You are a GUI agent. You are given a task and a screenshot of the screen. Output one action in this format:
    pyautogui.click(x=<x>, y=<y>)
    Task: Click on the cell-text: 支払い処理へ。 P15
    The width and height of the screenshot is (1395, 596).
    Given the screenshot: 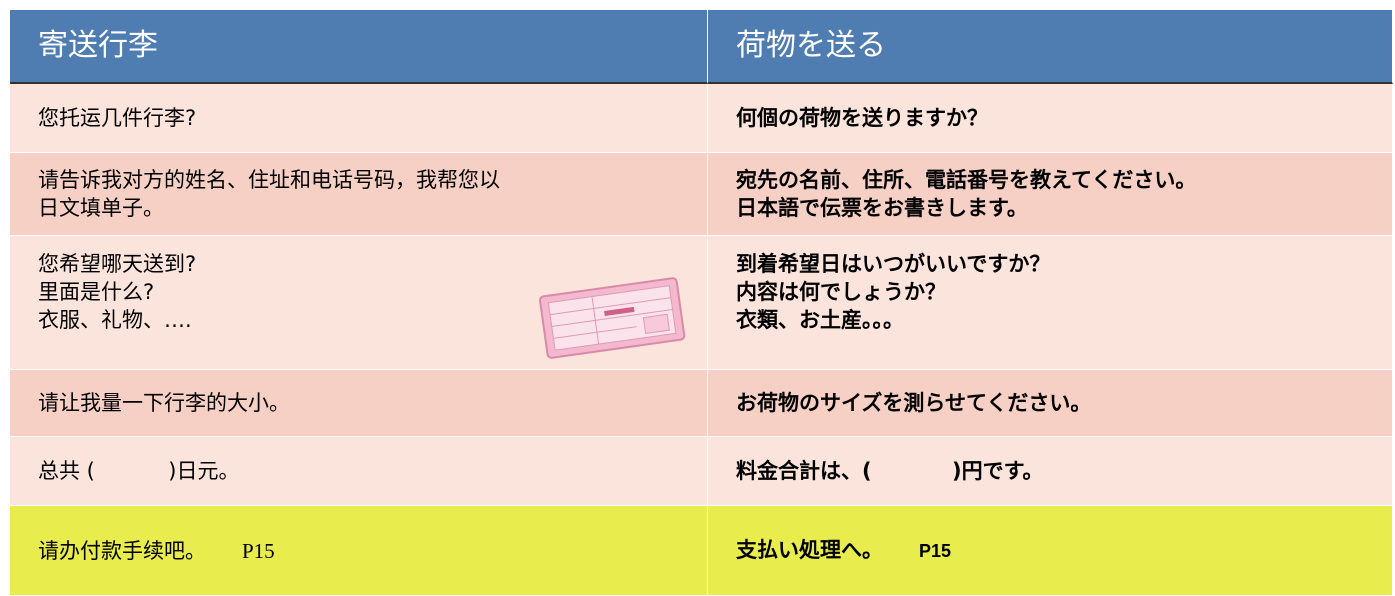 What is the action you would take?
    pyautogui.click(x=1064, y=550)
    